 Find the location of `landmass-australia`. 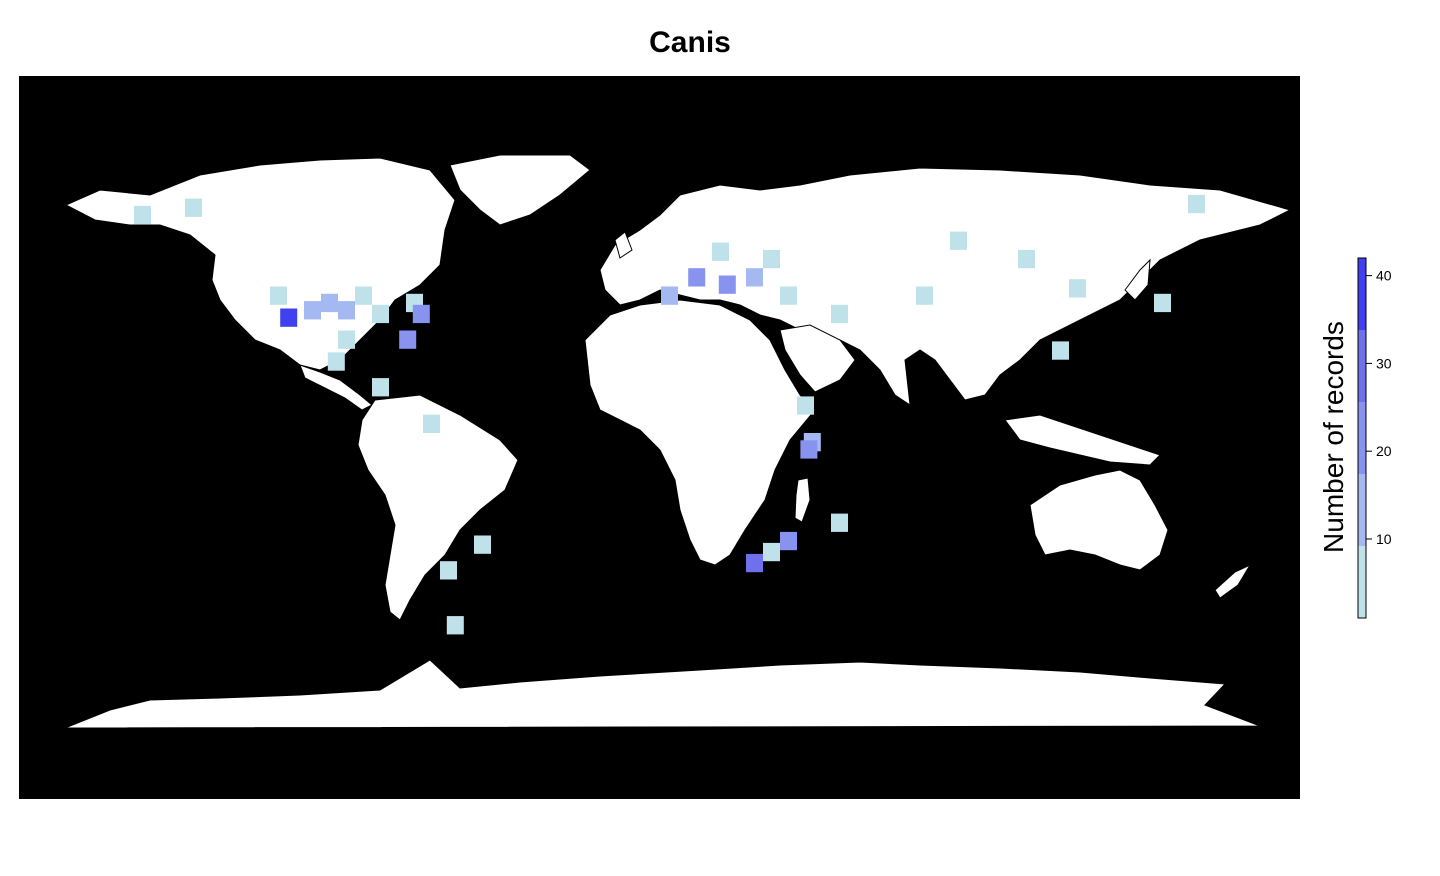

landmass-australia is located at coordinates (1099, 520).